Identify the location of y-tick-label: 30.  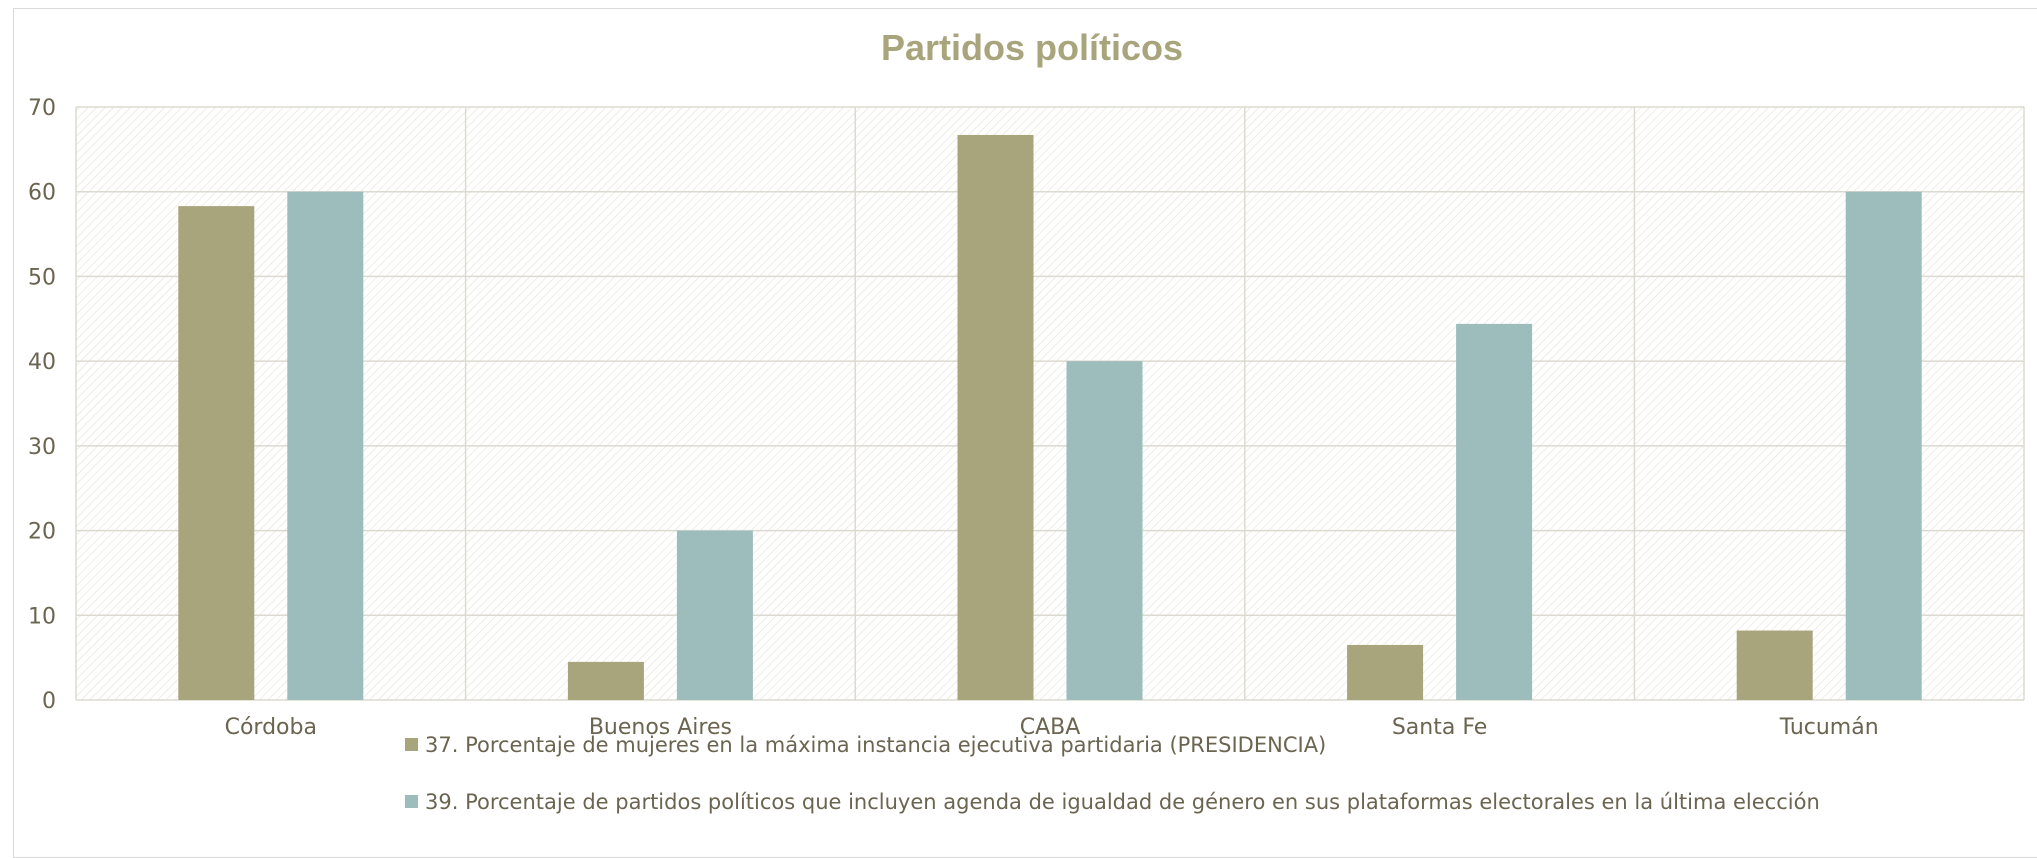
(42, 447).